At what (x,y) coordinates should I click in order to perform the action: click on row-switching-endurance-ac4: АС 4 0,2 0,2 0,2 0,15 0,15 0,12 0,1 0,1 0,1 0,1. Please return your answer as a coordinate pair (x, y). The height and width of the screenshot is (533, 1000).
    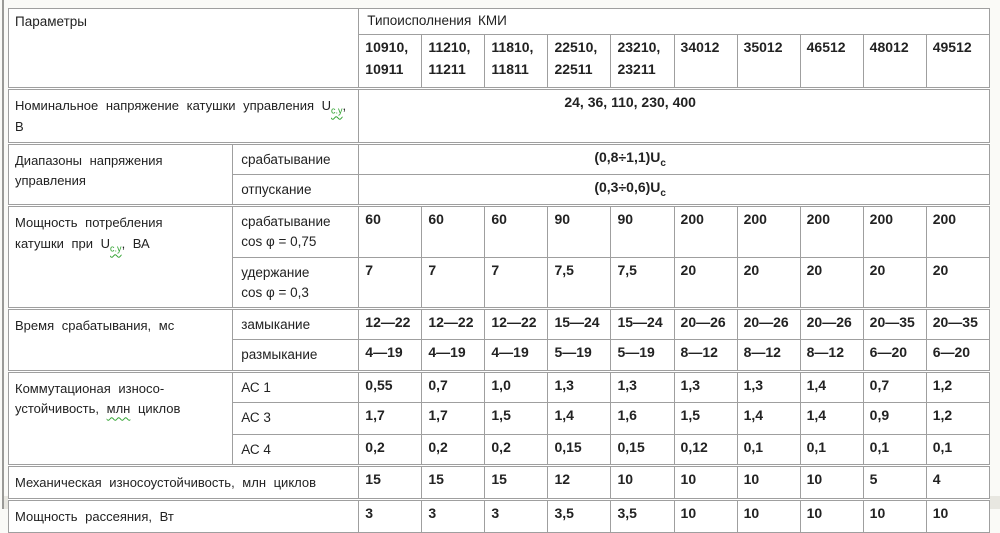
    Looking at the image, I should click on (500, 450).